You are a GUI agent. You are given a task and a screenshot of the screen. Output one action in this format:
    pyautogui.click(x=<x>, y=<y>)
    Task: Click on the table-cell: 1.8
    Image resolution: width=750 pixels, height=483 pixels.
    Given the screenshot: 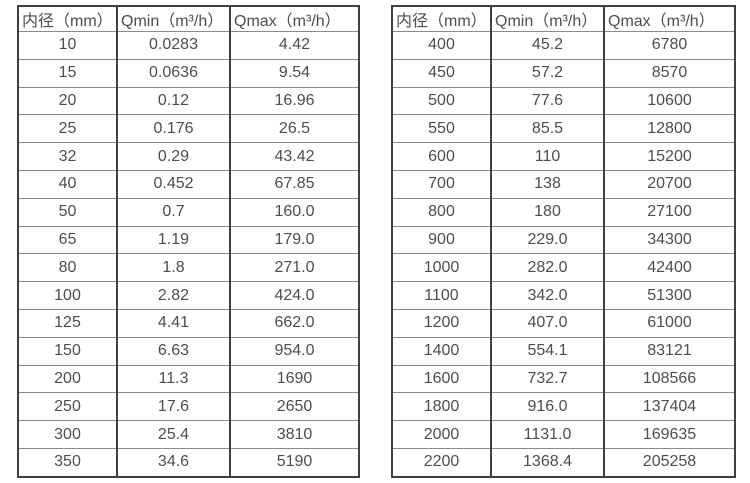 What is the action you would take?
    pyautogui.click(x=173, y=268)
    